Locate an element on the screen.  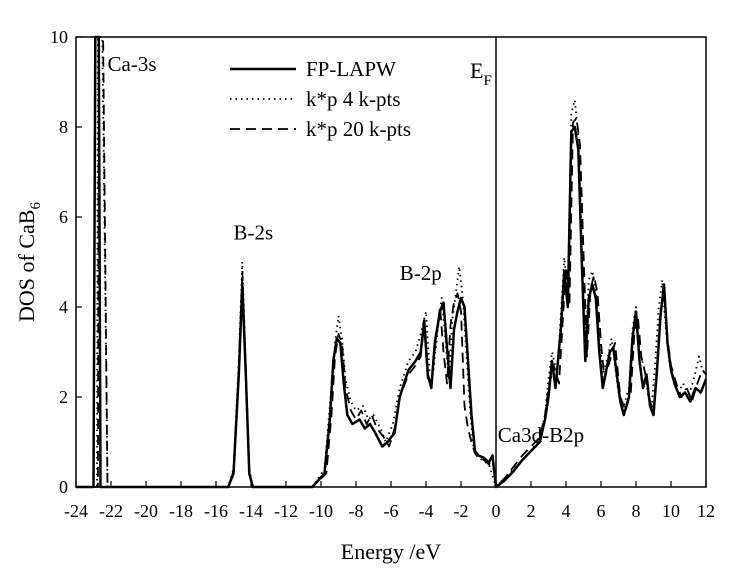
x-tick-label: -24 is located at coordinates (76, 511).